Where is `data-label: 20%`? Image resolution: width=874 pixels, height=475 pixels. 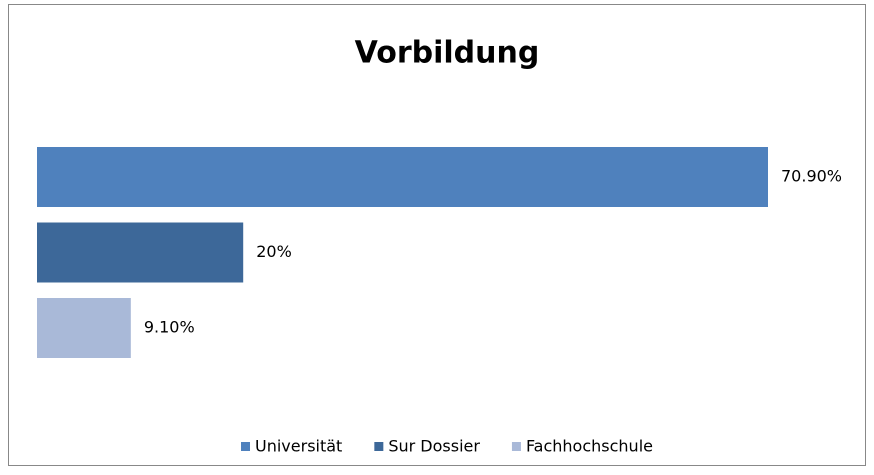 data-label: 20% is located at coordinates (274, 251).